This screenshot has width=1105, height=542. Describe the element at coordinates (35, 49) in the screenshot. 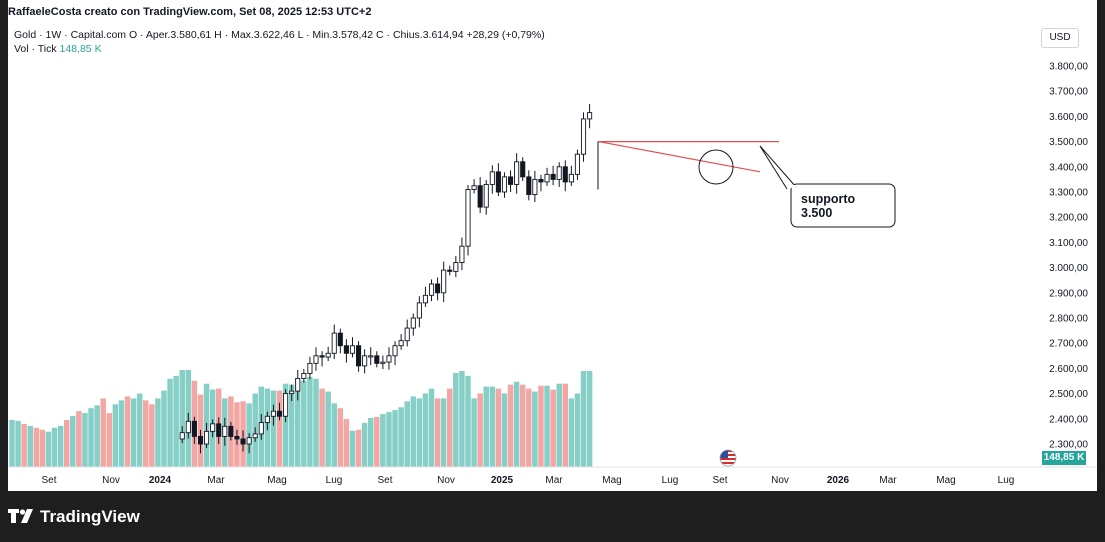

I see `volume-label: Vol · Tick` at that location.